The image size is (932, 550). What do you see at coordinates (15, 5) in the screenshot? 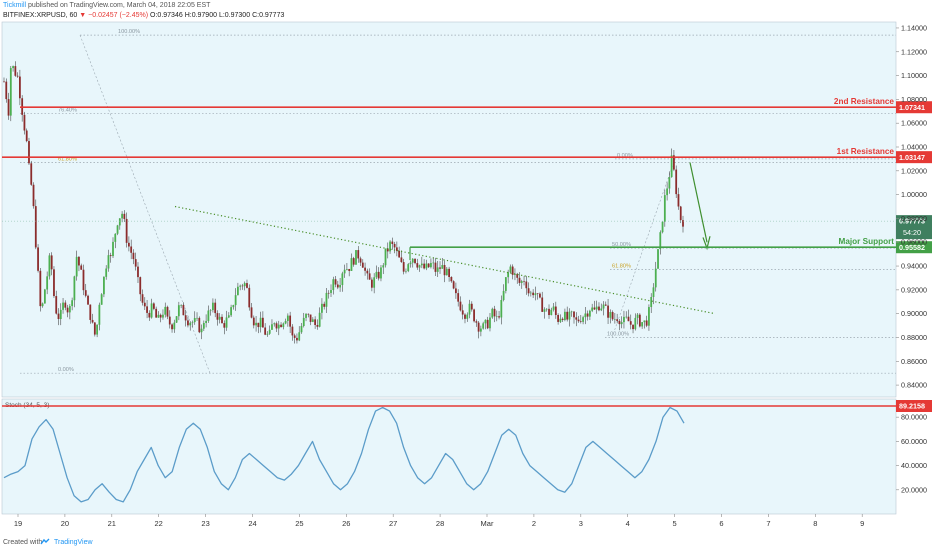
I see `publisher-name: Tickmill` at bounding box center [15, 5].